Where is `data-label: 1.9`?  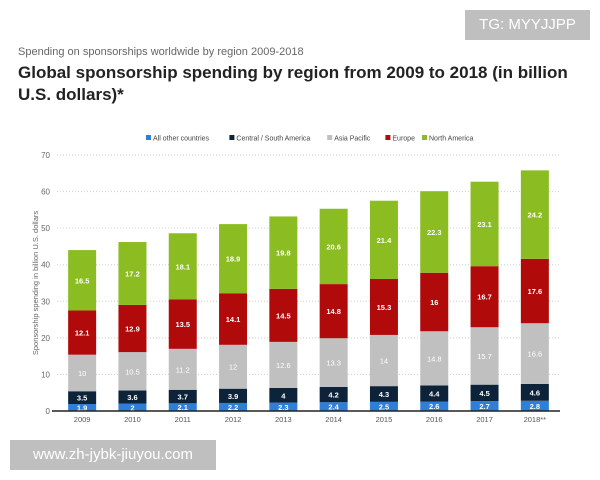 data-label: 1.9 is located at coordinates (82, 408).